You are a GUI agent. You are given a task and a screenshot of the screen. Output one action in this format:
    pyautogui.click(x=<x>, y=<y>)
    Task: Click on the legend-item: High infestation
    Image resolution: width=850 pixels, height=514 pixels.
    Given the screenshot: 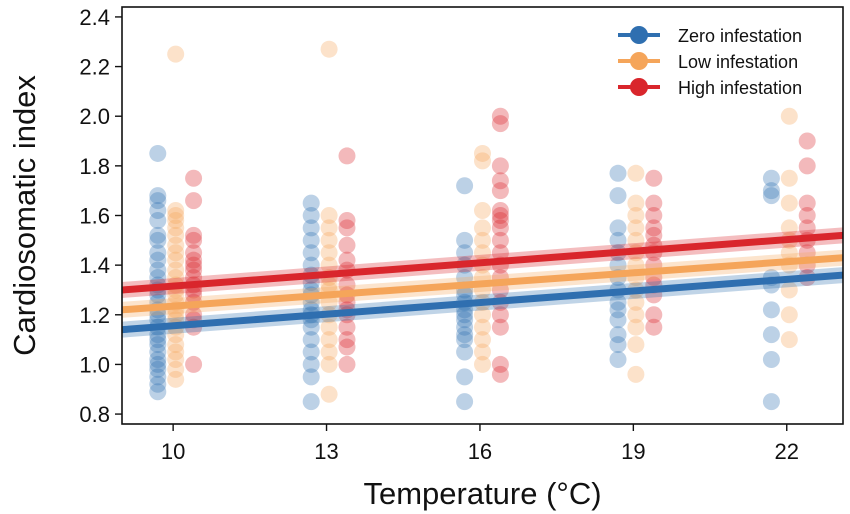 What is the action you would take?
    pyautogui.click(x=710, y=88)
    